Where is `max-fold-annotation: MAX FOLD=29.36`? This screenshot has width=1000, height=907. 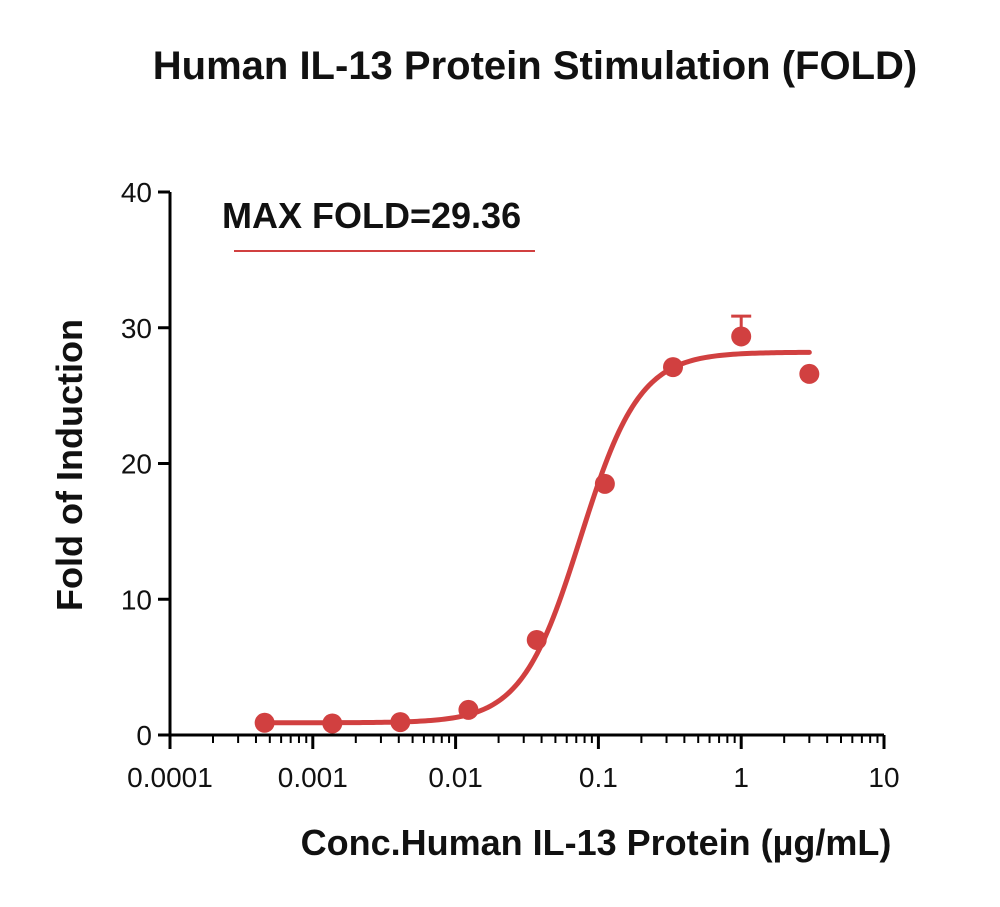
max-fold-annotation: MAX FOLD=29.36 is located at coordinates (371, 215).